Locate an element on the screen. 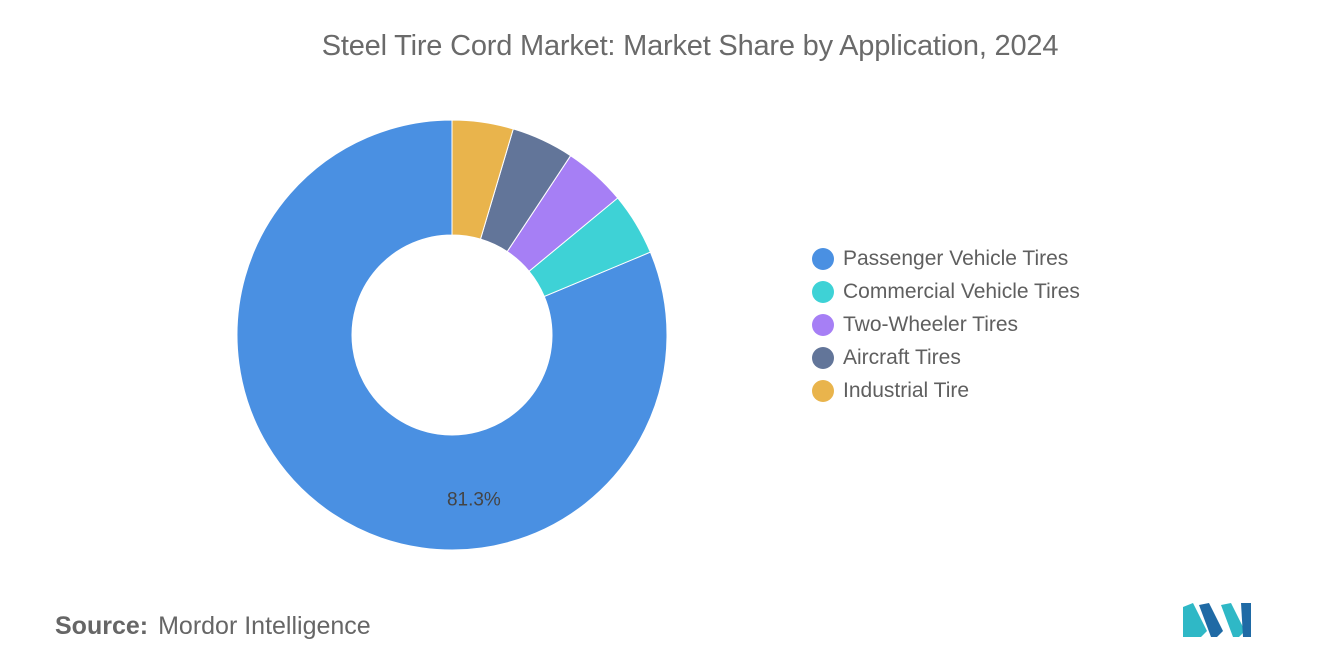 Image resolution: width=1320 pixels, height=665 pixels. legend-item: Two-Wheeler Tires is located at coordinates (946, 324).